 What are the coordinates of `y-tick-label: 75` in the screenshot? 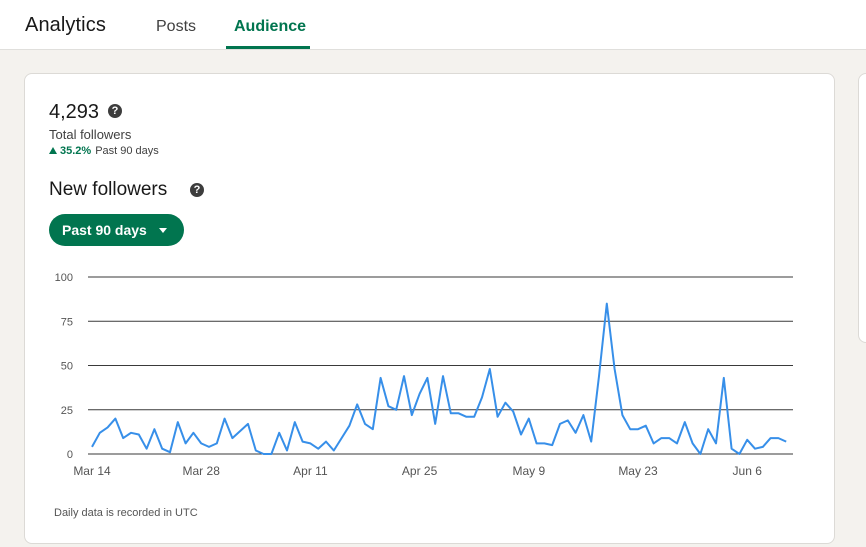 It's located at (67, 322).